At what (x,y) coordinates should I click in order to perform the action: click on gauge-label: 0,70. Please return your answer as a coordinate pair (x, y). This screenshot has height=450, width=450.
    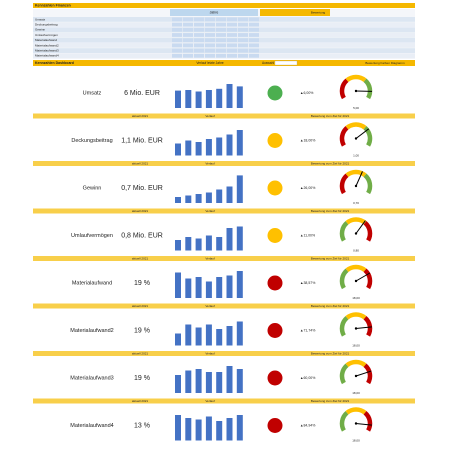
    Looking at the image, I should click on (356, 203).